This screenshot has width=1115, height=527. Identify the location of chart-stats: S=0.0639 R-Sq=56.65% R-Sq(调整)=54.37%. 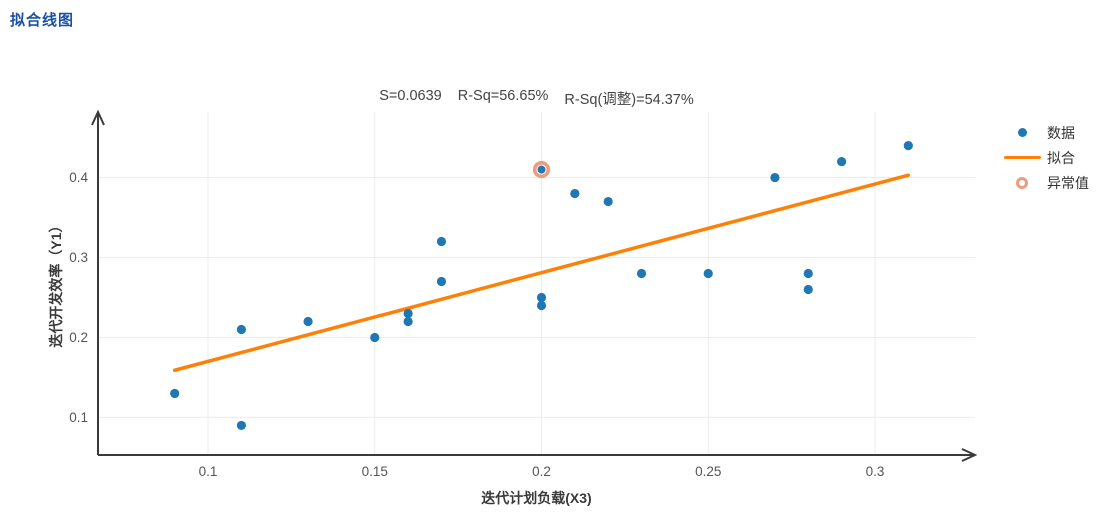
(536, 98).